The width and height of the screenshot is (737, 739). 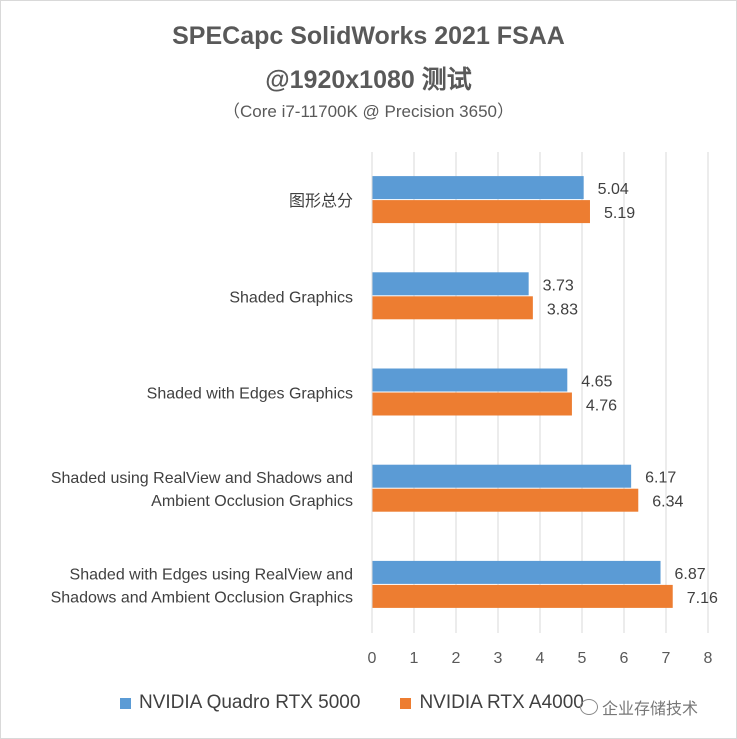 I want to click on x-tick-label: 8, so click(x=708, y=658).